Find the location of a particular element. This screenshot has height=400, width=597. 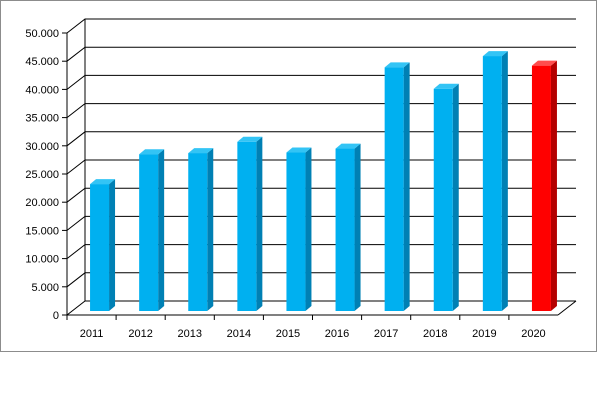

bar-2020 is located at coordinates (544, 185).